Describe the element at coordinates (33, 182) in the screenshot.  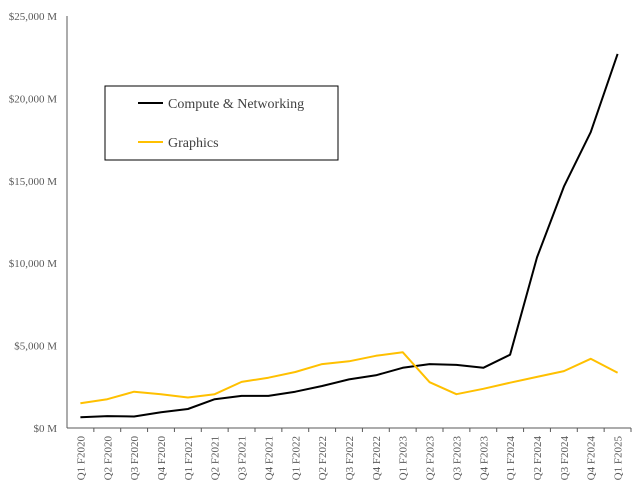
I see `y-tick-label: $15,000 M` at that location.